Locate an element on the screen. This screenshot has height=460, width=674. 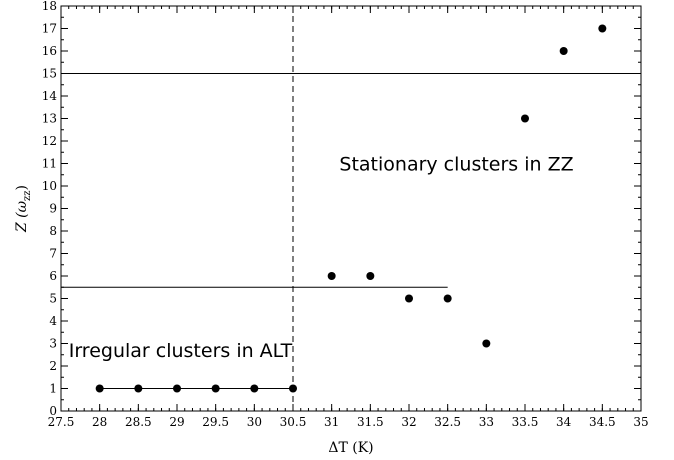
y-tick-label: 0 is located at coordinates (53, 411).